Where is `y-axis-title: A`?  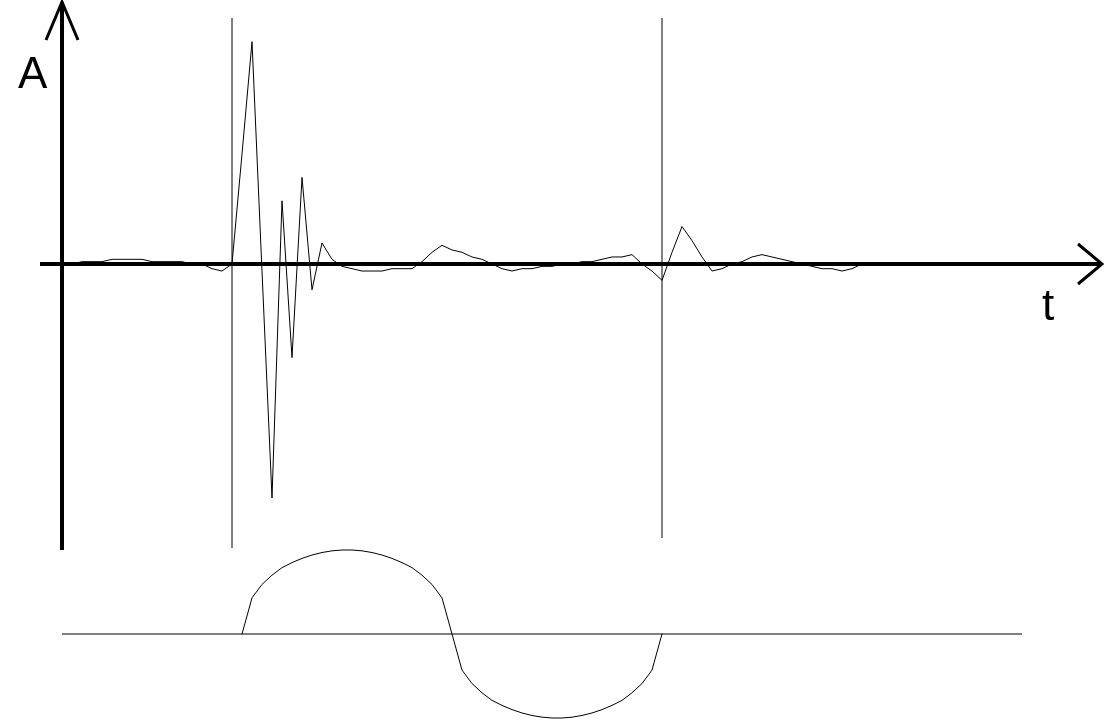
y-axis-title: A is located at coordinates (33, 72).